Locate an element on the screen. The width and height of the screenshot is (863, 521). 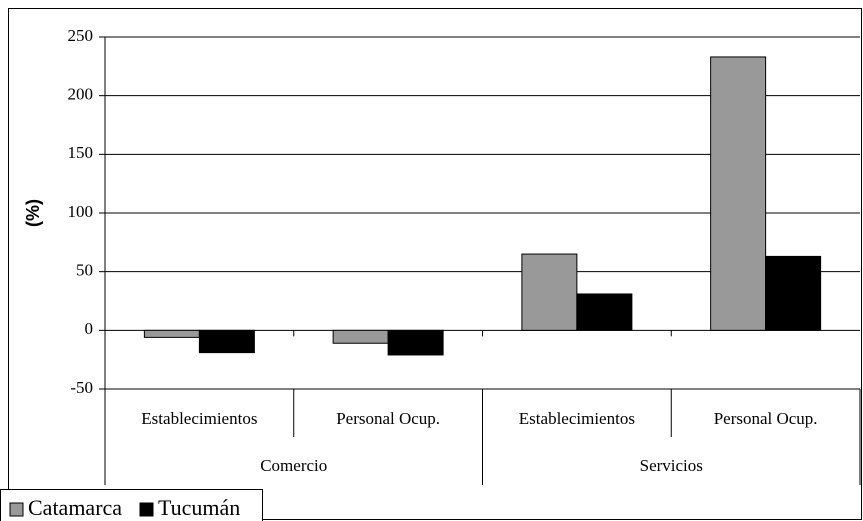
y-tick-label: 200 is located at coordinates (81, 94).